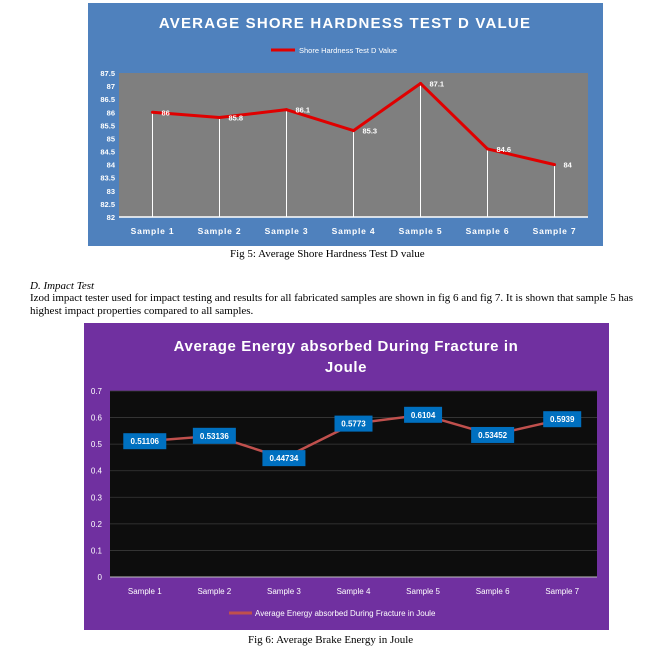 The height and width of the screenshot is (649, 646). I want to click on data-label: 85.3, so click(370, 131).